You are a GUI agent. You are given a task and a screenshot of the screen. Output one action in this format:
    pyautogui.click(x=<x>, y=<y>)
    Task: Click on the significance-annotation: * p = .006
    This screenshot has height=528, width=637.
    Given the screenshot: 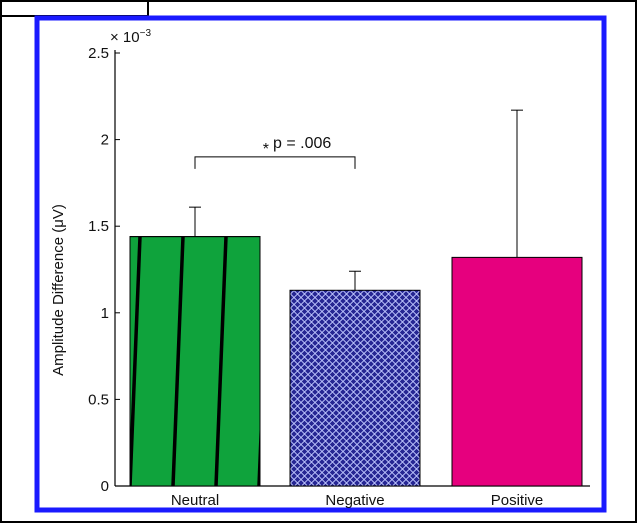 What is the action you would take?
    pyautogui.click(x=275, y=152)
    